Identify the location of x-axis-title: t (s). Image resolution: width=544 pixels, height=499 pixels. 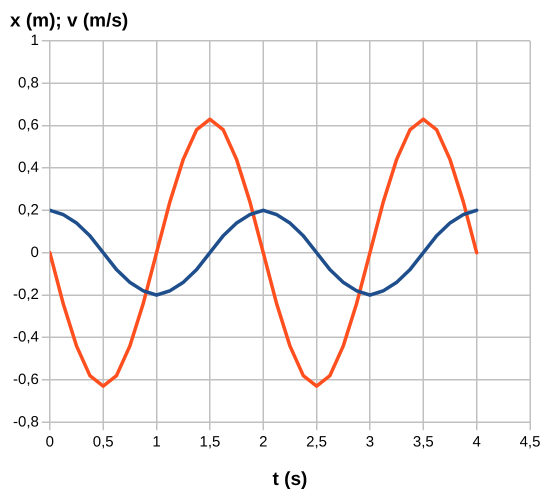
(290, 479).